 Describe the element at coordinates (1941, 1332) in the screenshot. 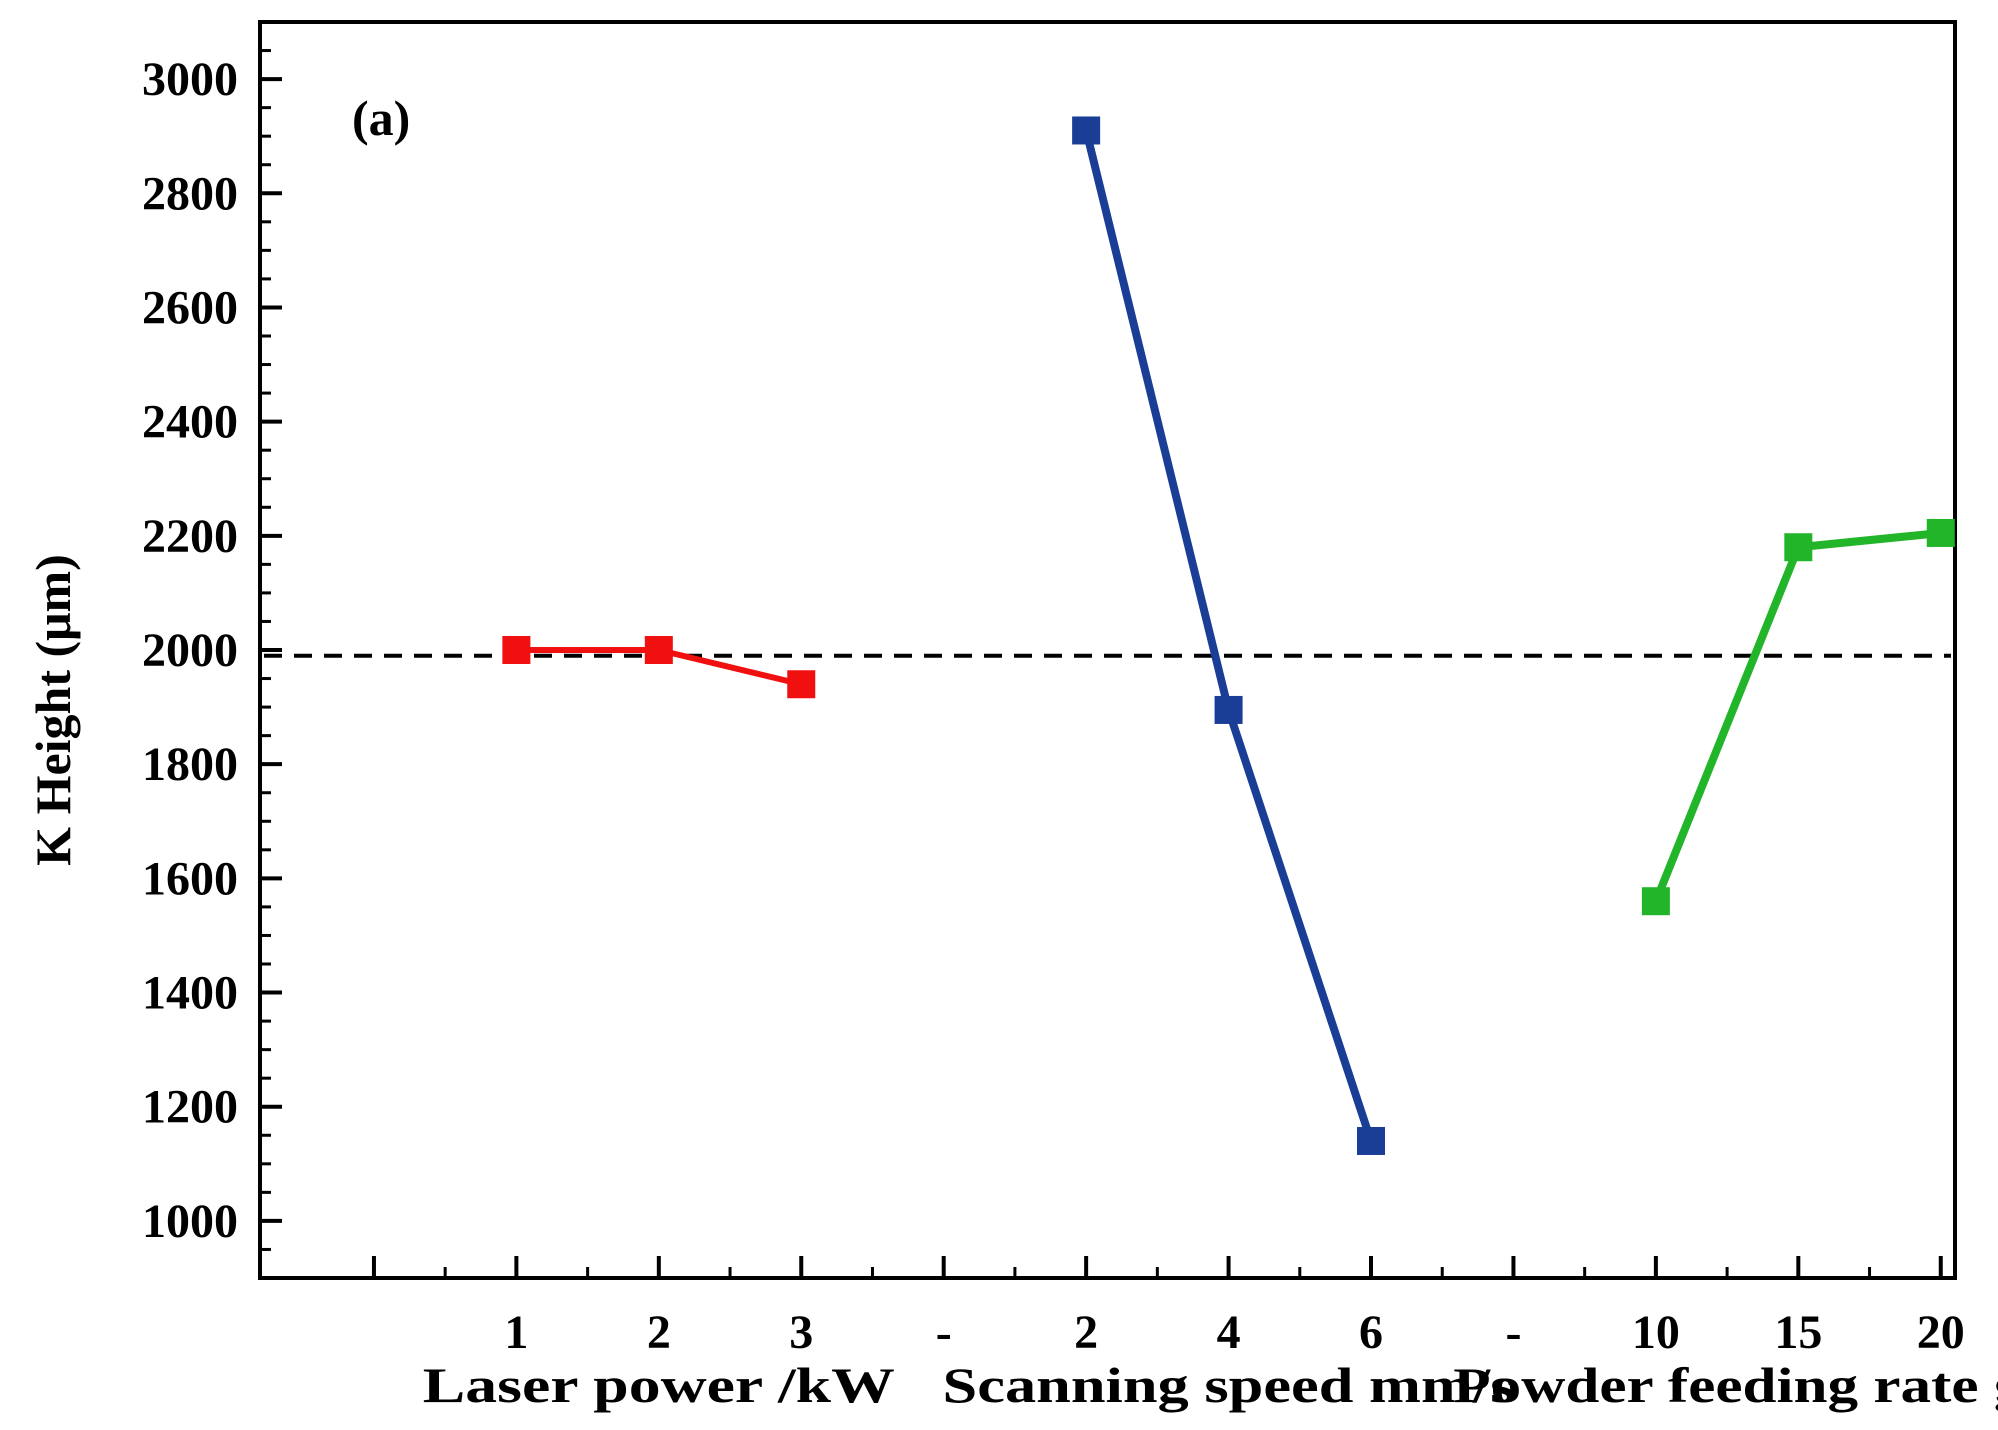

I see `x-tick-label: 20` at that location.